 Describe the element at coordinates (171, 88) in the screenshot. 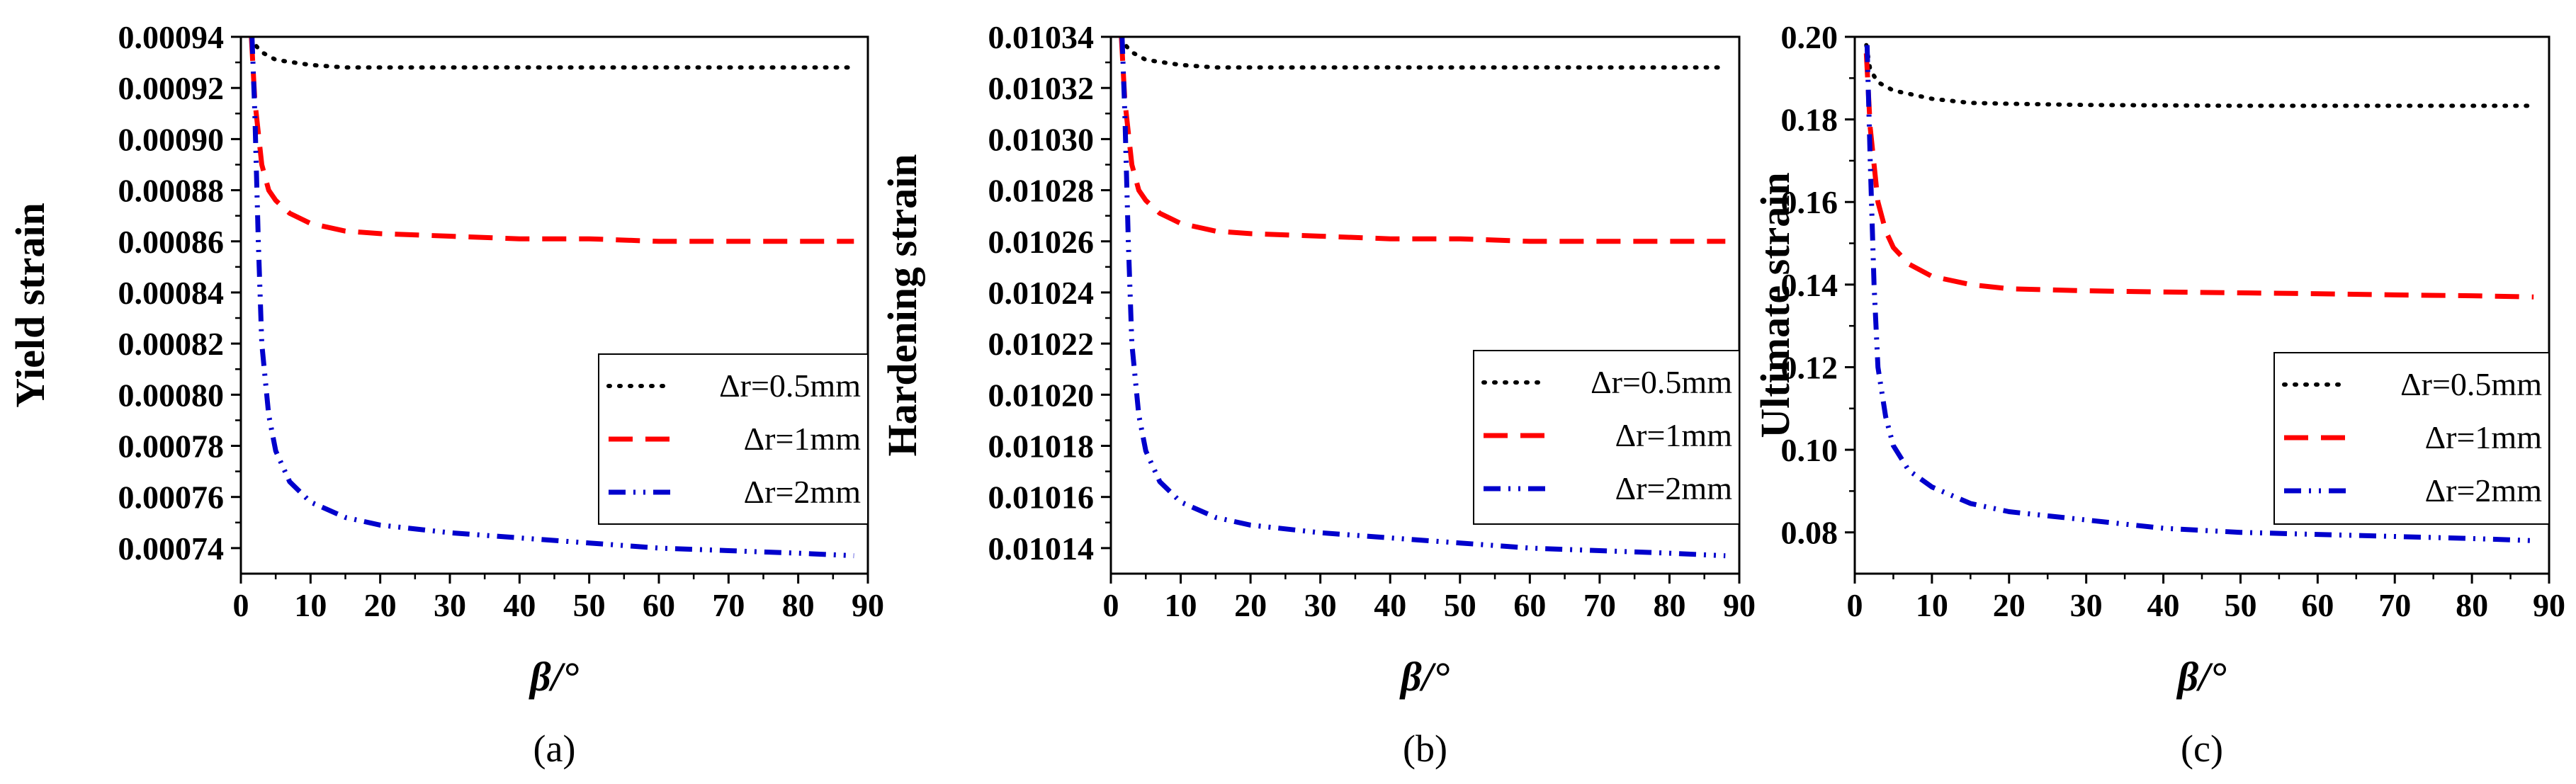

I see `y-tick-label: 0.00092` at that location.